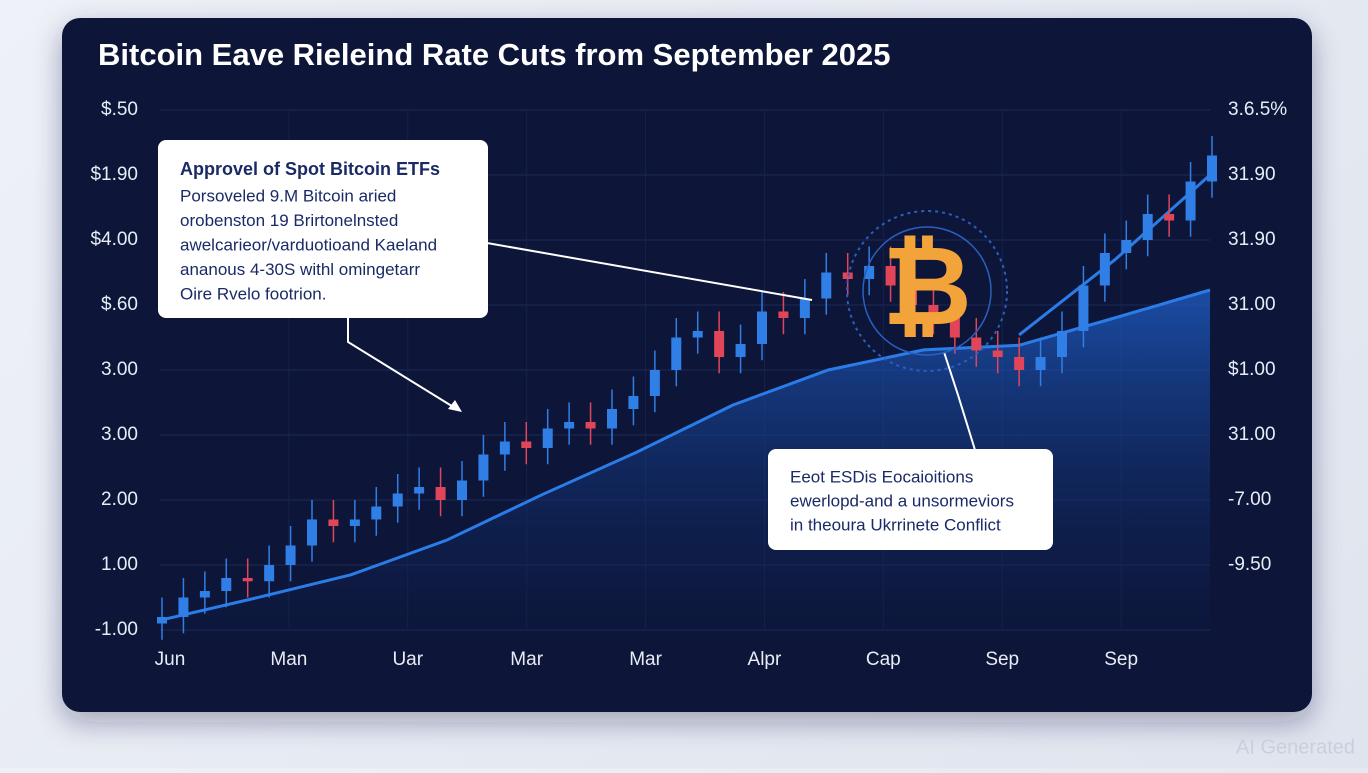  I want to click on y2-tick-label: -7.00, so click(1249, 499).